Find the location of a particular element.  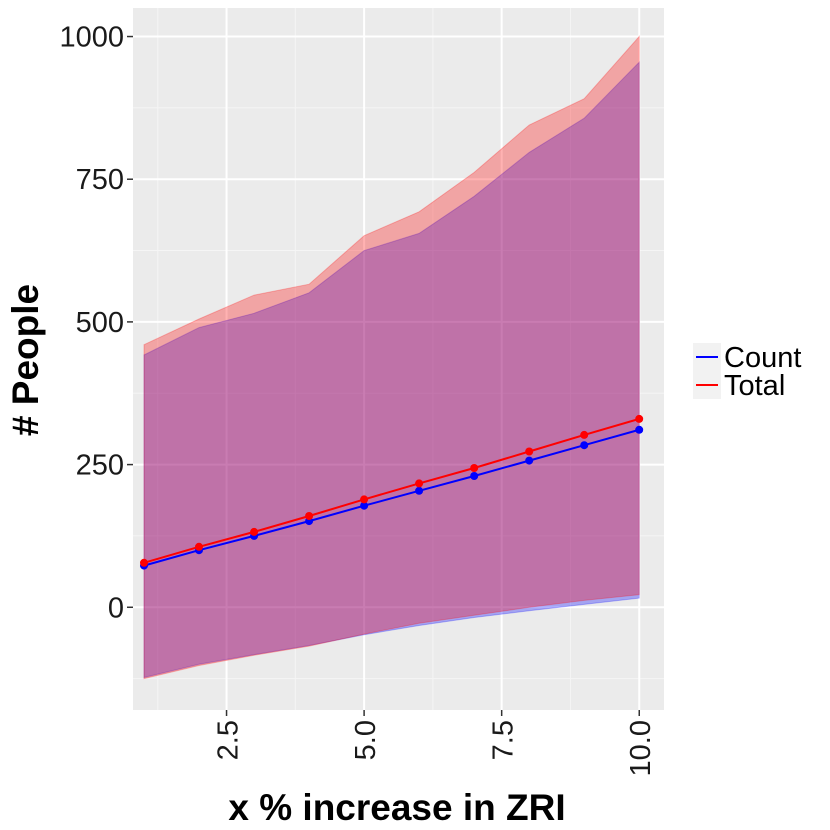

legend-label-count: Count is located at coordinates (762, 358).